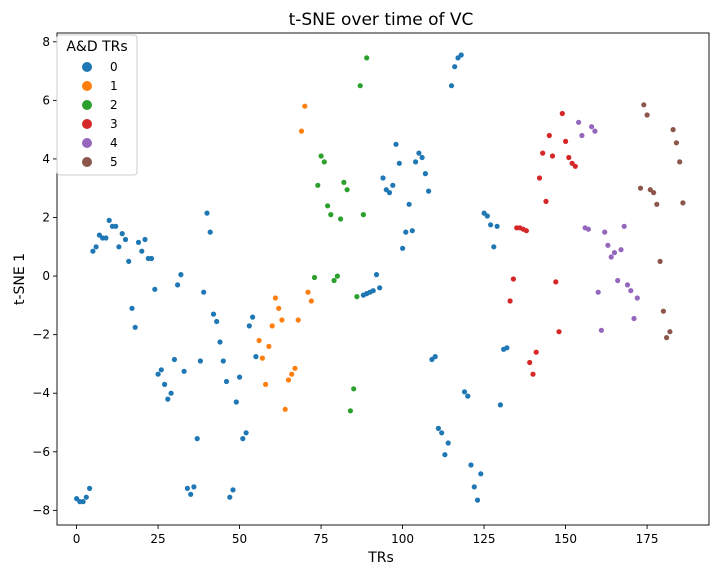  What do you see at coordinates (114, 86) in the screenshot?
I see `legend-label-1: 1` at bounding box center [114, 86].